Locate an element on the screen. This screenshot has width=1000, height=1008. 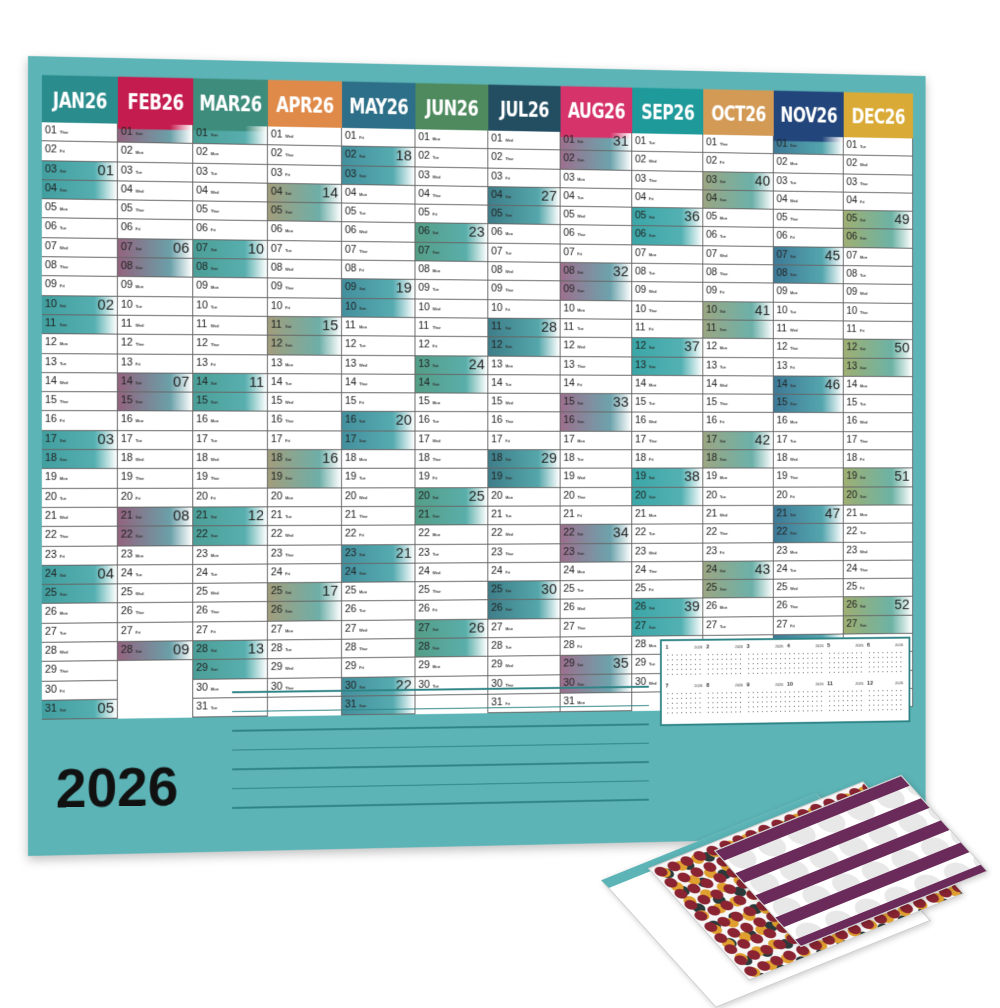
day-cell: 03 Mon is located at coordinates (596, 179).